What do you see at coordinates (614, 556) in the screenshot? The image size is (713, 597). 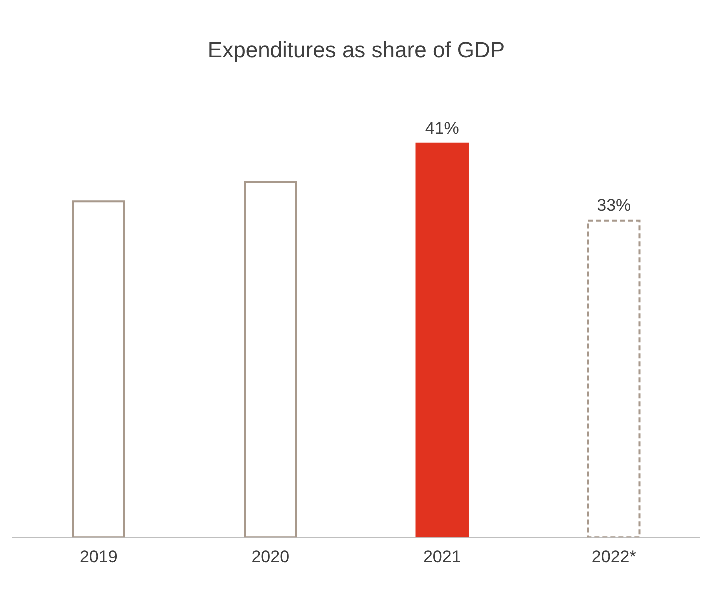 I see `x-tick-label: 2022*` at bounding box center [614, 556].